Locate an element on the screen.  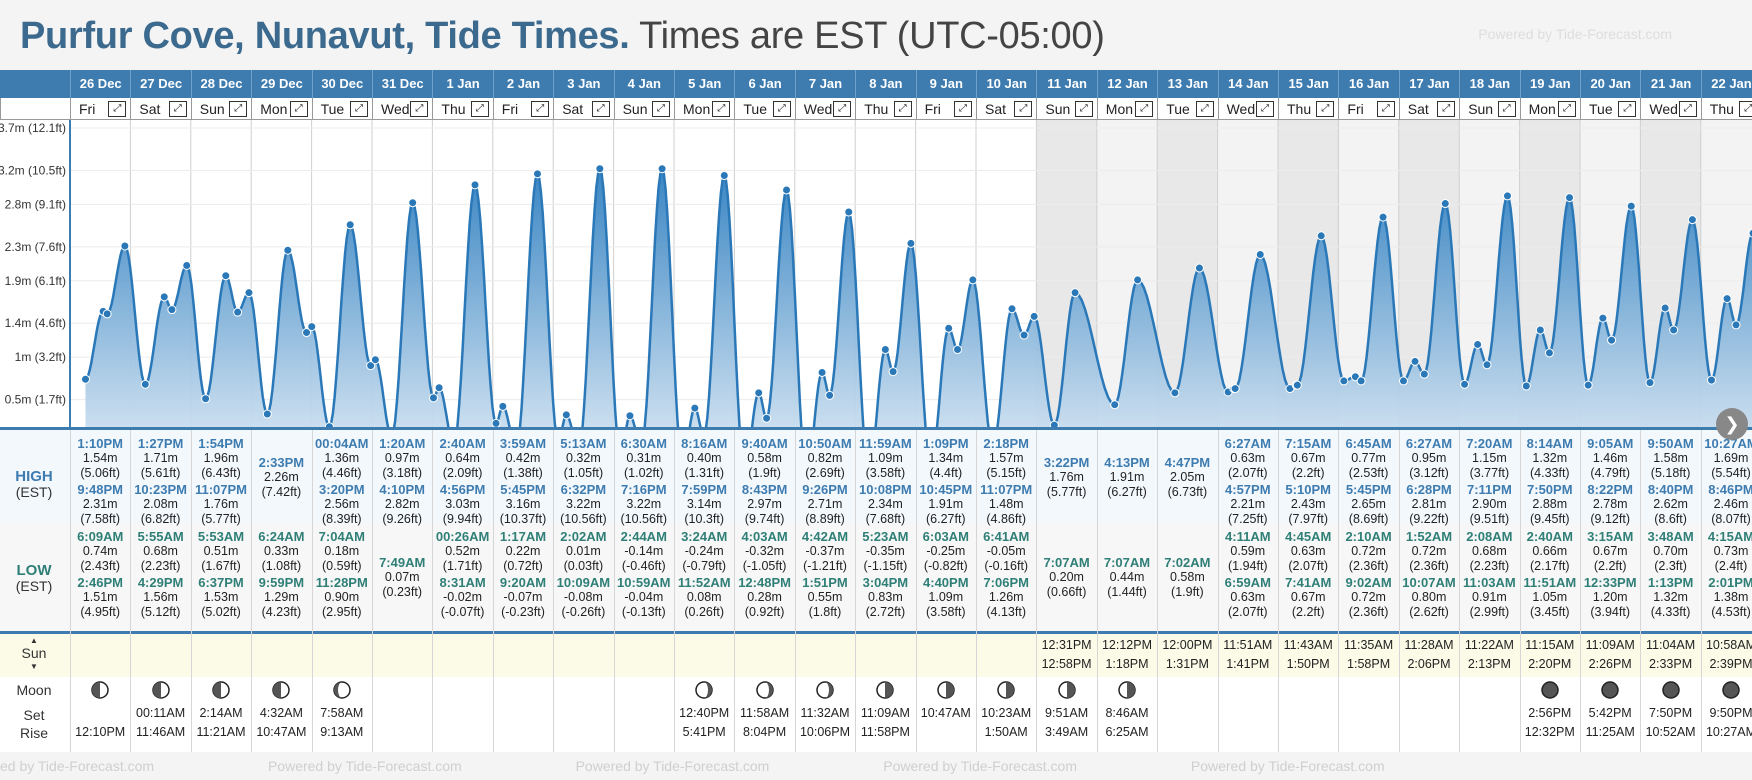
high-tide-height-ft: (2.53ft) is located at coordinates (1368, 473).